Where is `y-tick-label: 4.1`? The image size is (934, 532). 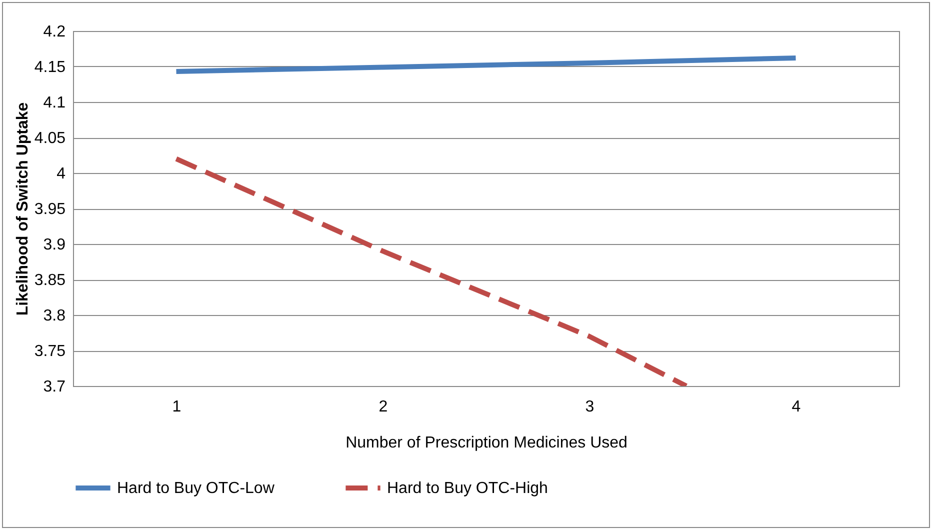
y-tick-label: 4.1 is located at coordinates (54, 103).